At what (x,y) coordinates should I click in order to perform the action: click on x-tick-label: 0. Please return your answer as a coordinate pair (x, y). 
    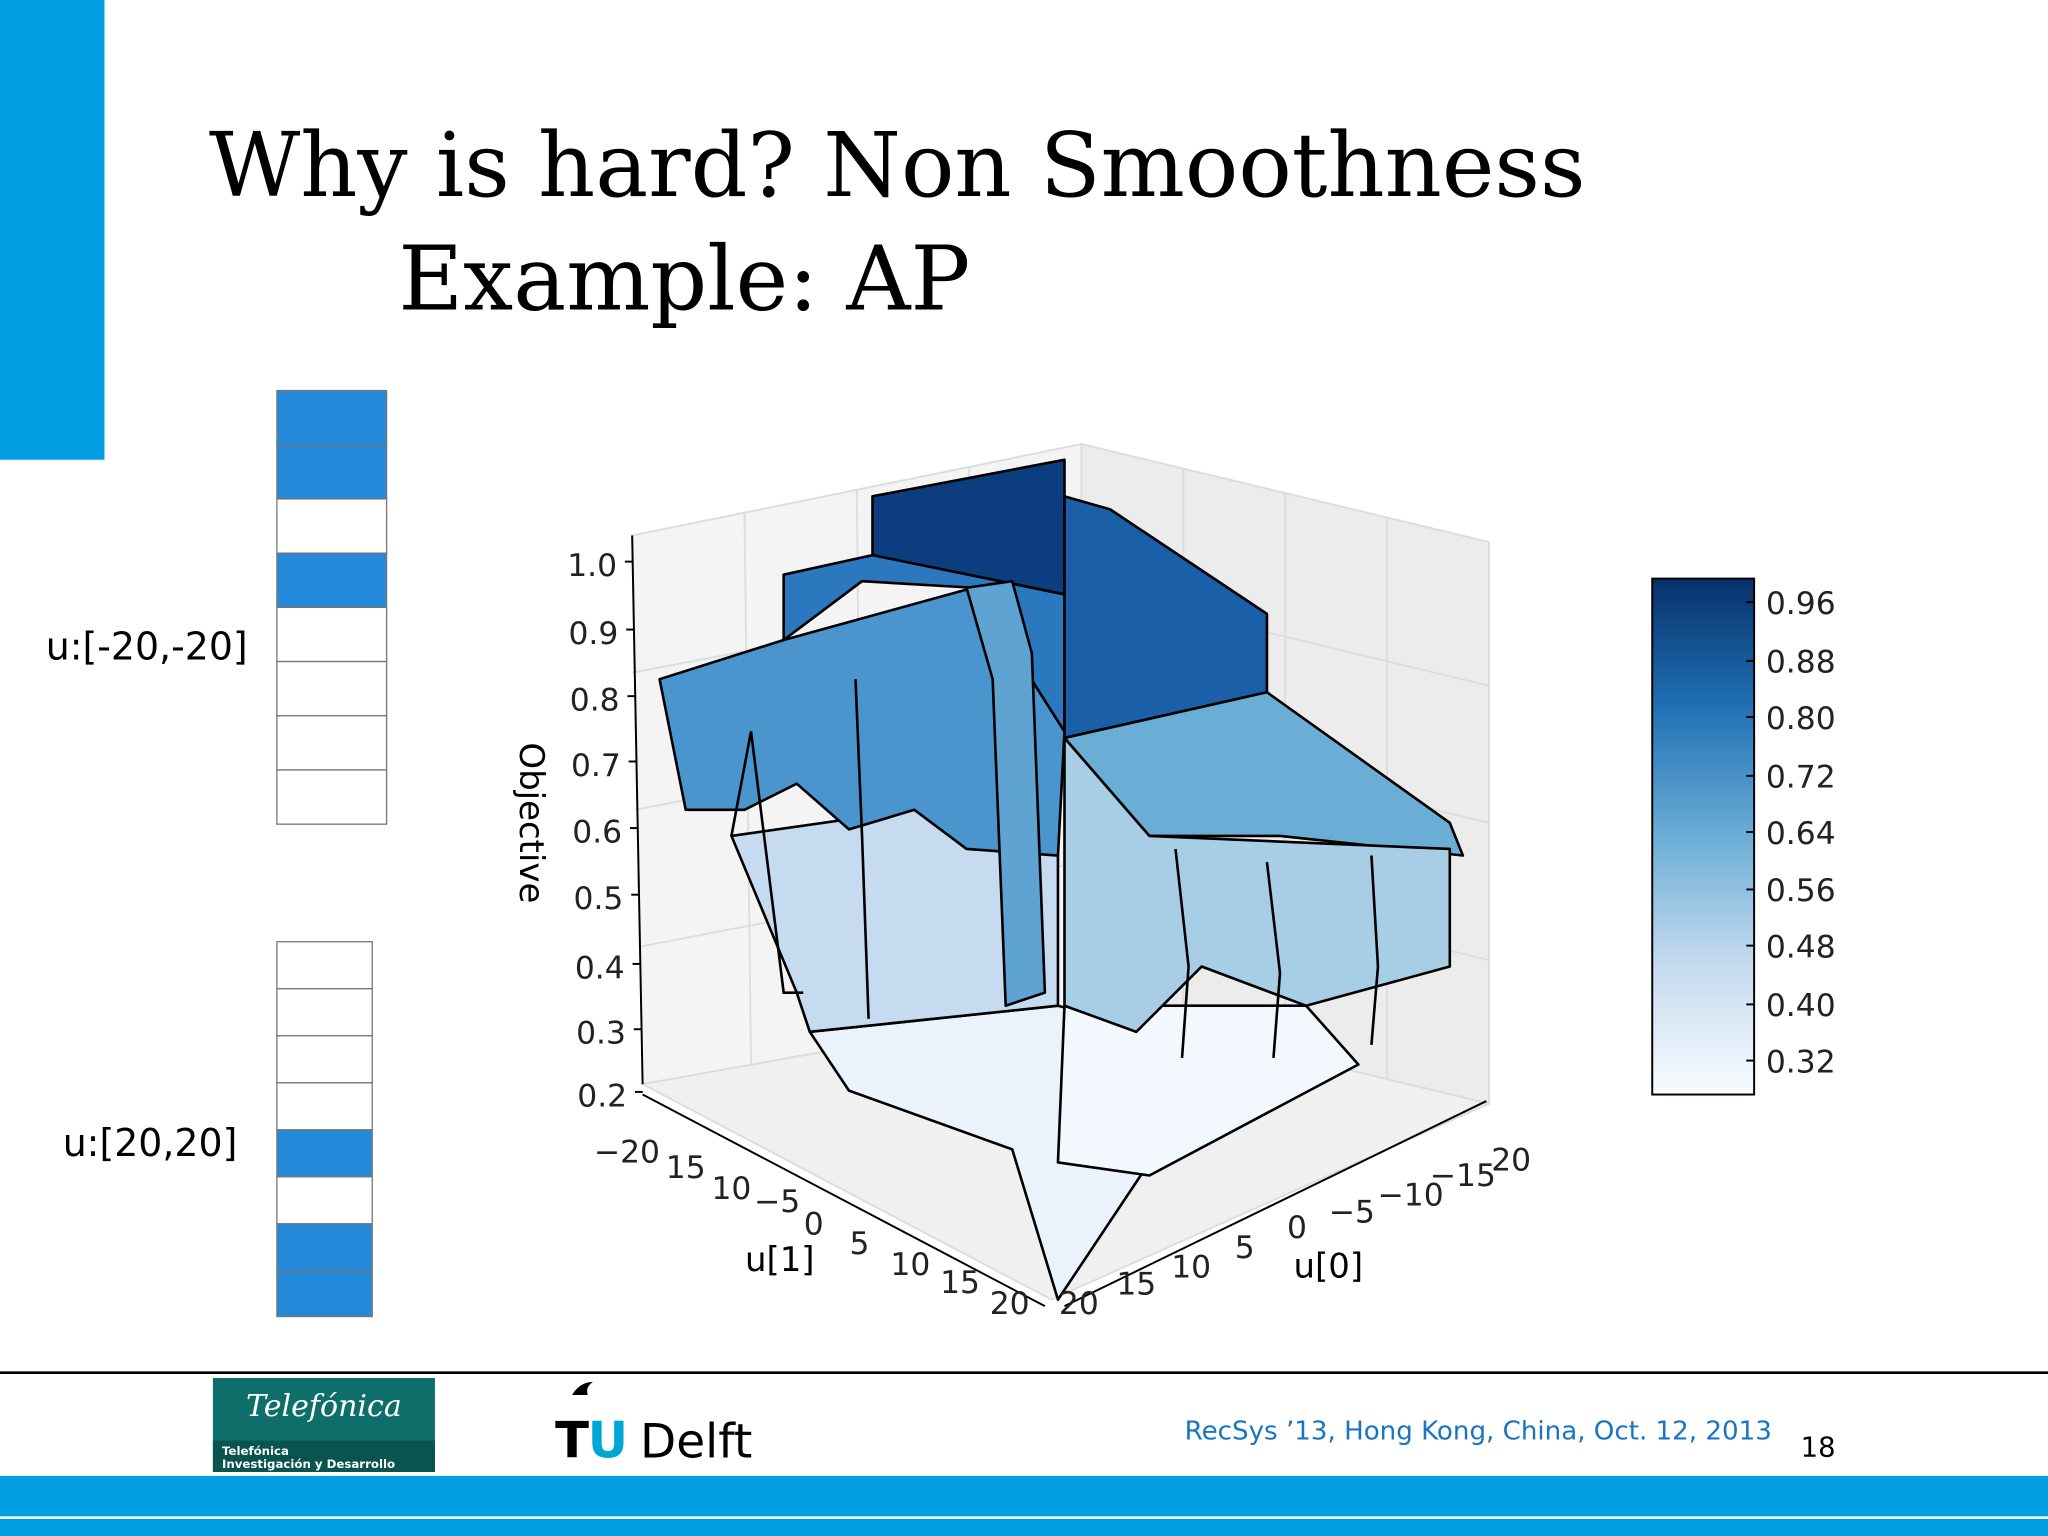
    Looking at the image, I should click on (814, 1224).